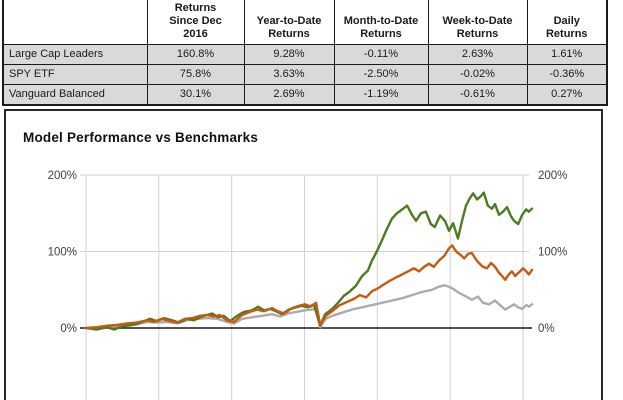 Image resolution: width=623 pixels, height=400 pixels. I want to click on chart-title: Model Performance vs Benchmarks, so click(141, 137).